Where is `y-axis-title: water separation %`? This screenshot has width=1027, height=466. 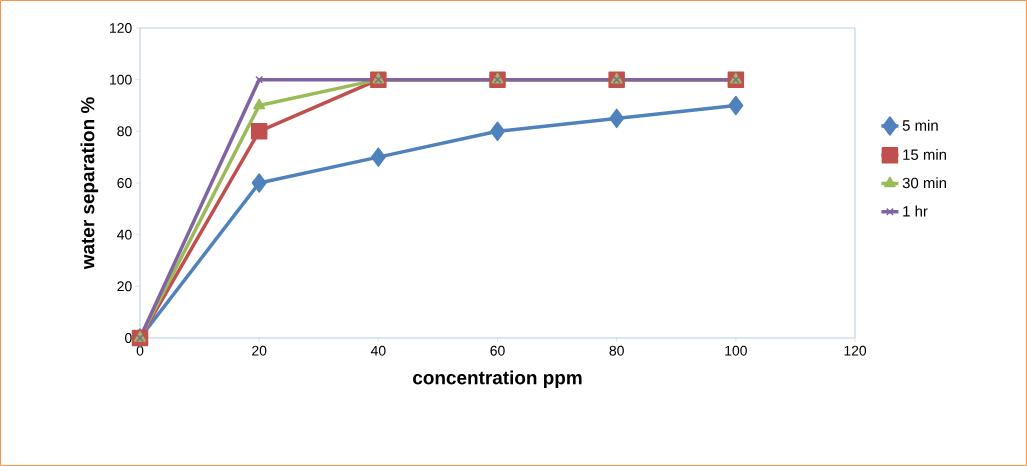 y-axis-title: water separation % is located at coordinates (89, 183).